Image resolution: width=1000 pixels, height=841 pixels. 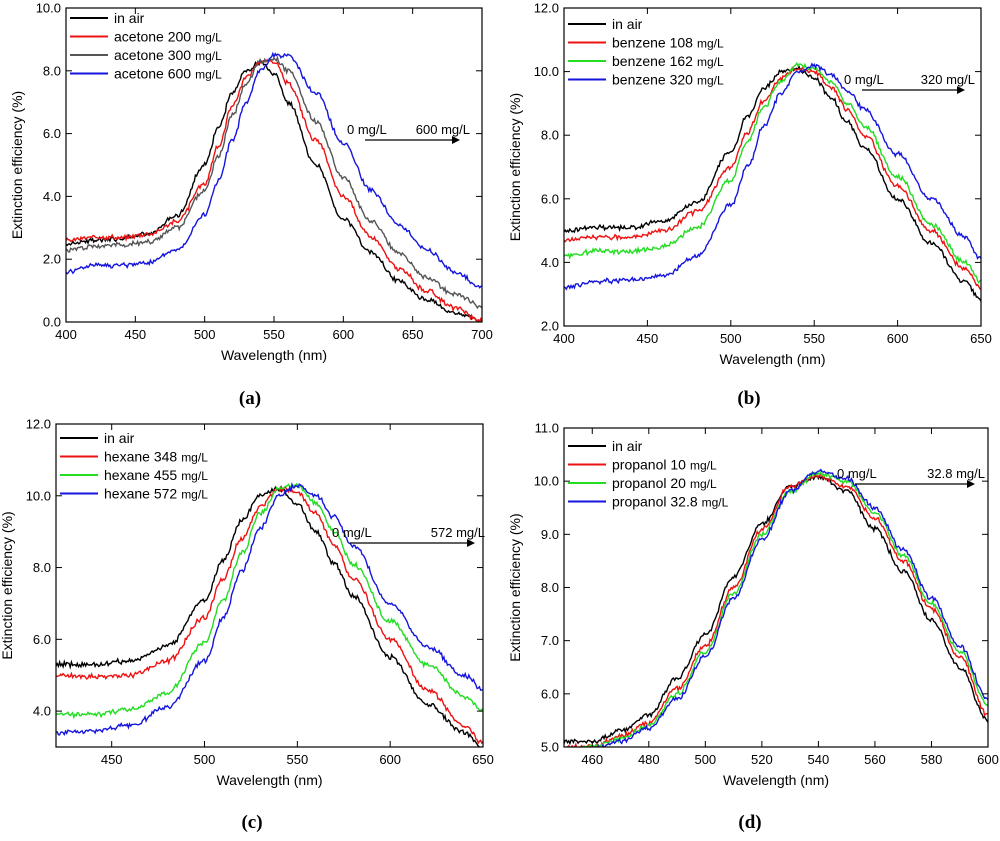 What do you see at coordinates (948, 79) in the screenshot?
I see `annotation-end-label: 320 mg/L` at bounding box center [948, 79].